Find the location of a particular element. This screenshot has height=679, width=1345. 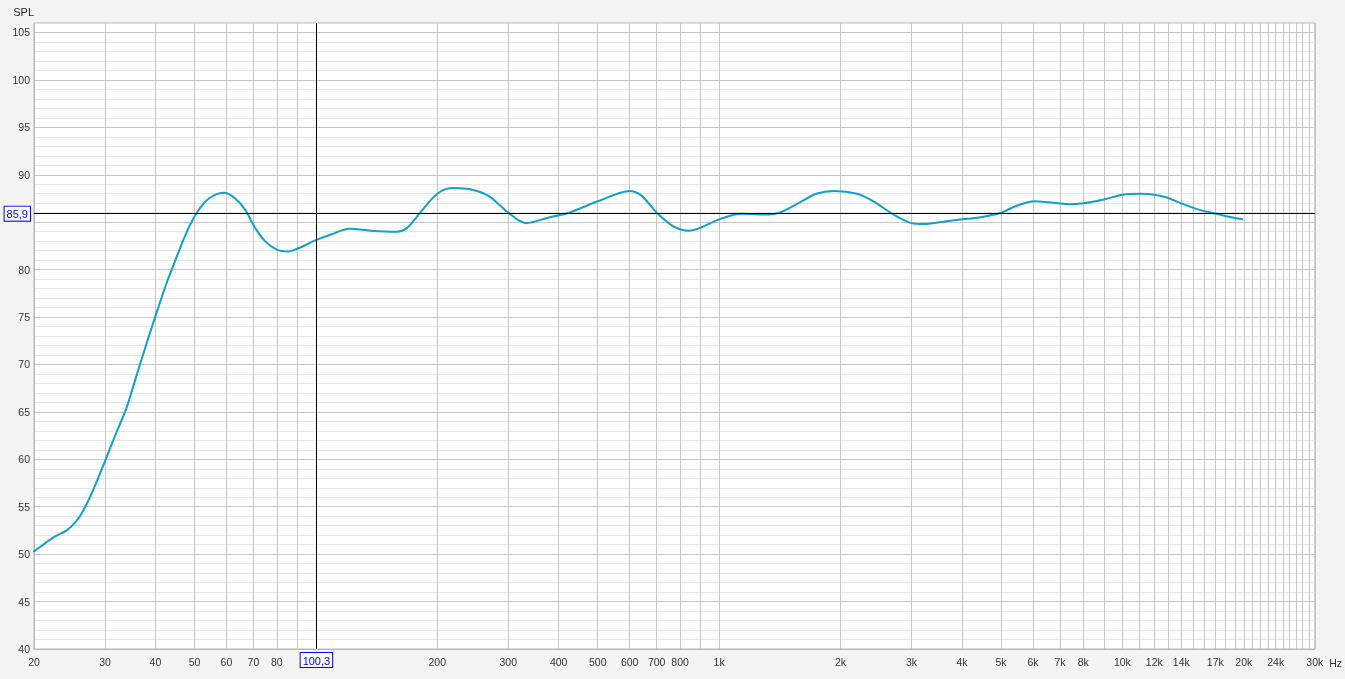

x-tick-label: 800 is located at coordinates (680, 661).